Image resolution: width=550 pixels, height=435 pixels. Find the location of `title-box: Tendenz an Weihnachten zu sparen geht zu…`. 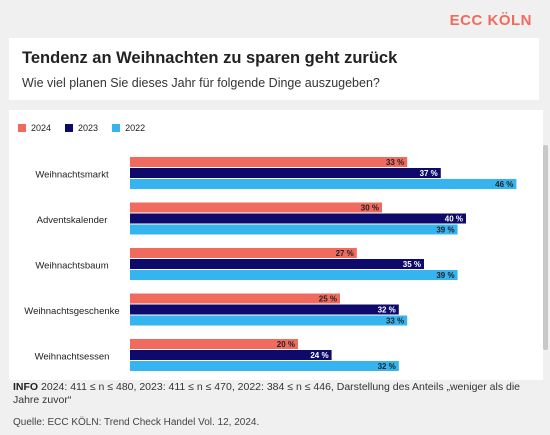

title-box: Tendenz an Weihnachten zu sparen geht zu… is located at coordinates (274, 69).